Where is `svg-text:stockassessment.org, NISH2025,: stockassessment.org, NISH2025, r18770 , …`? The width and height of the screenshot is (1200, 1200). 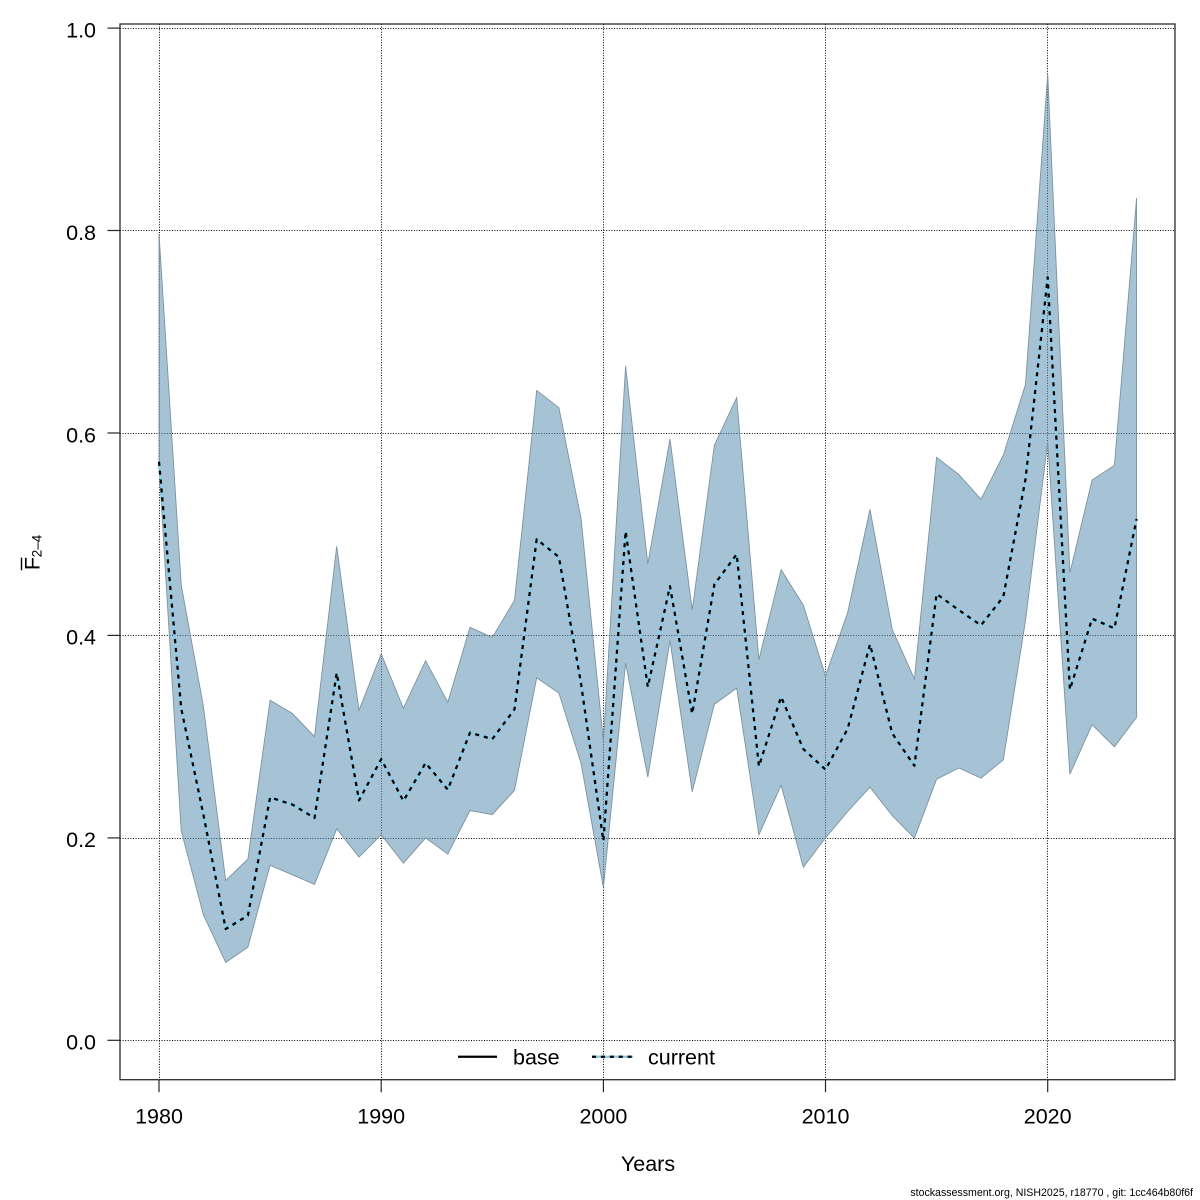 svg-text:stockassessment.org, NISH2025,: stockassessment.org, NISH2025, r18770 , … is located at coordinates (1051, 1193).